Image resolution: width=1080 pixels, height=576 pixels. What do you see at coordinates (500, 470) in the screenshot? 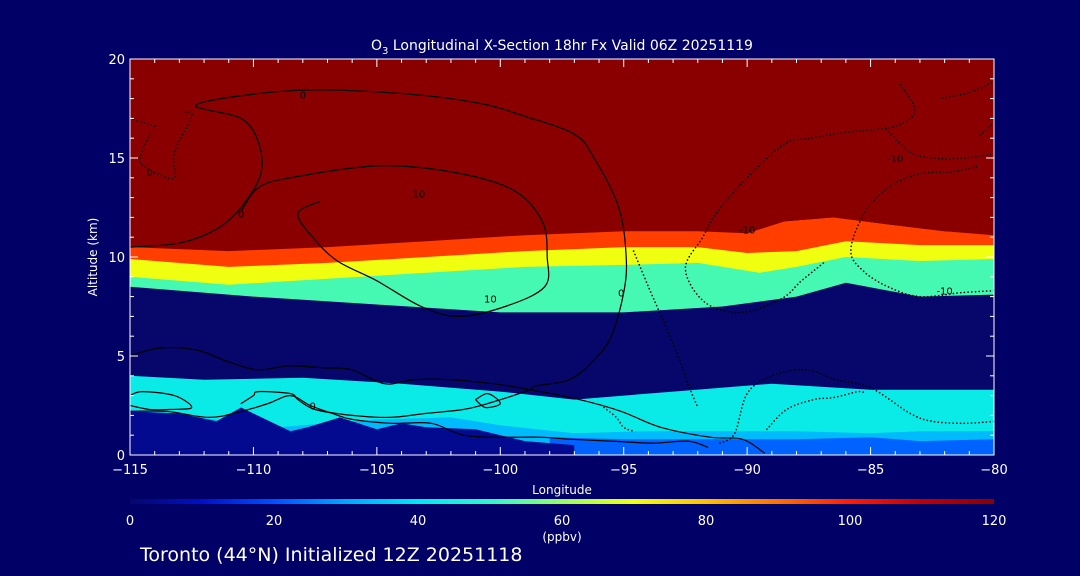
I see `x-tick-label: −100` at bounding box center [500, 470].